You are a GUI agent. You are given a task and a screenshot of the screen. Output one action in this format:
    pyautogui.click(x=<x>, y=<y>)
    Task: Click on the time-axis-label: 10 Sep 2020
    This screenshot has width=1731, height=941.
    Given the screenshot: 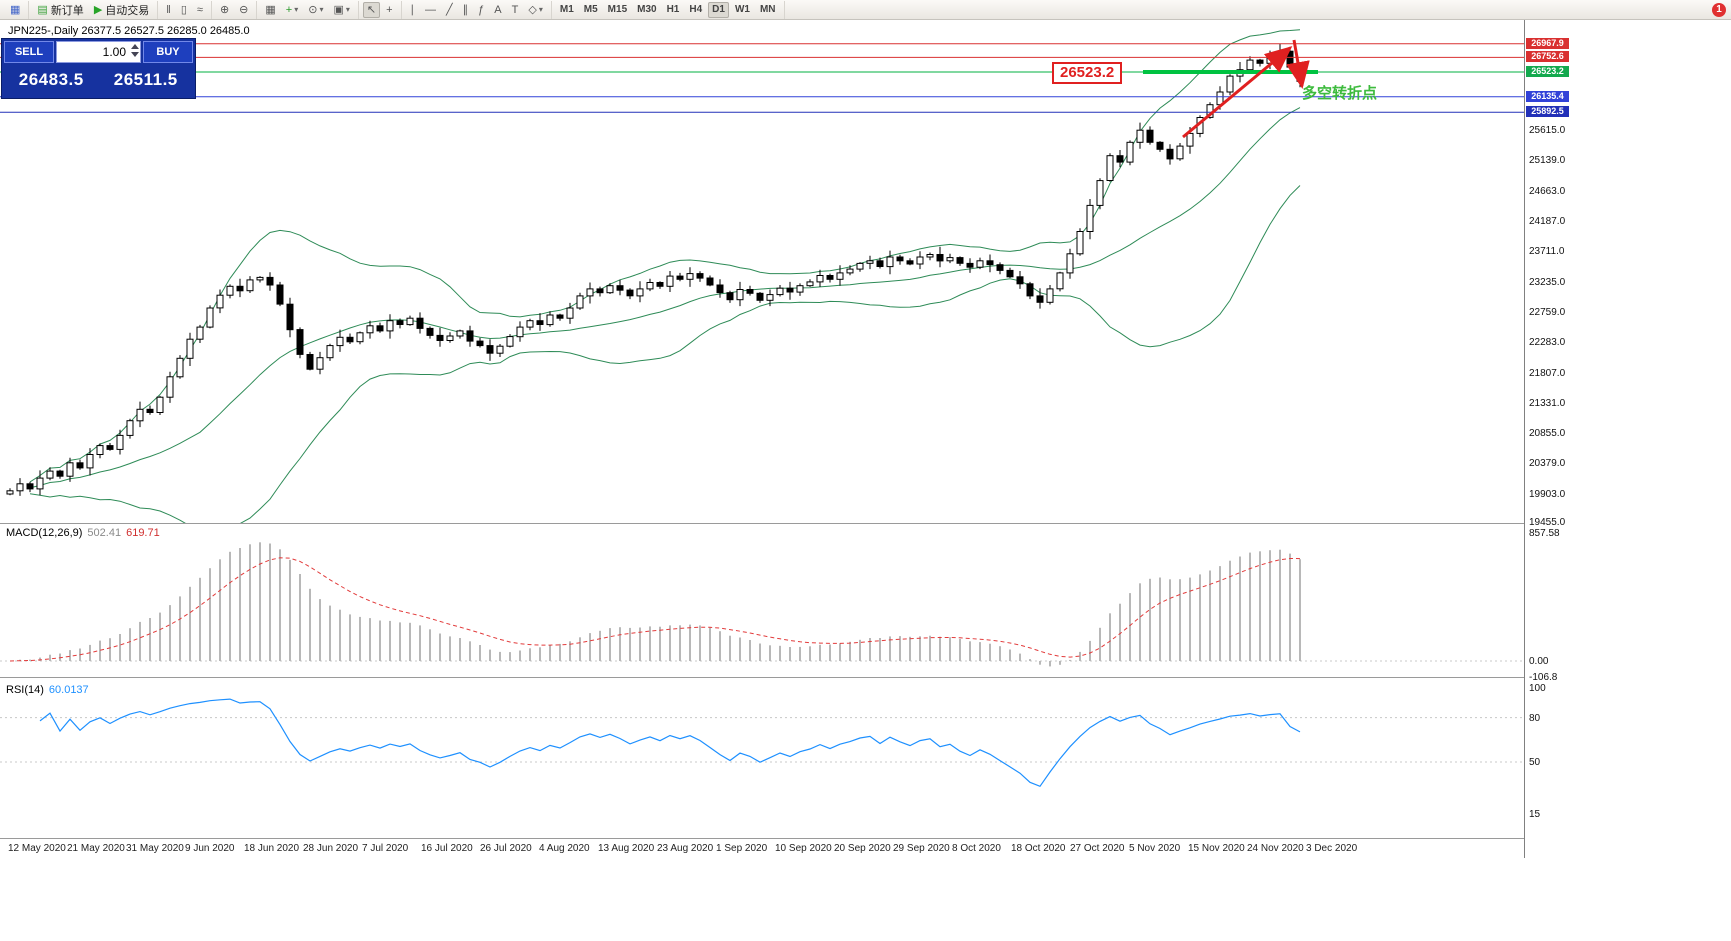 What is the action you would take?
    pyautogui.click(x=803, y=848)
    